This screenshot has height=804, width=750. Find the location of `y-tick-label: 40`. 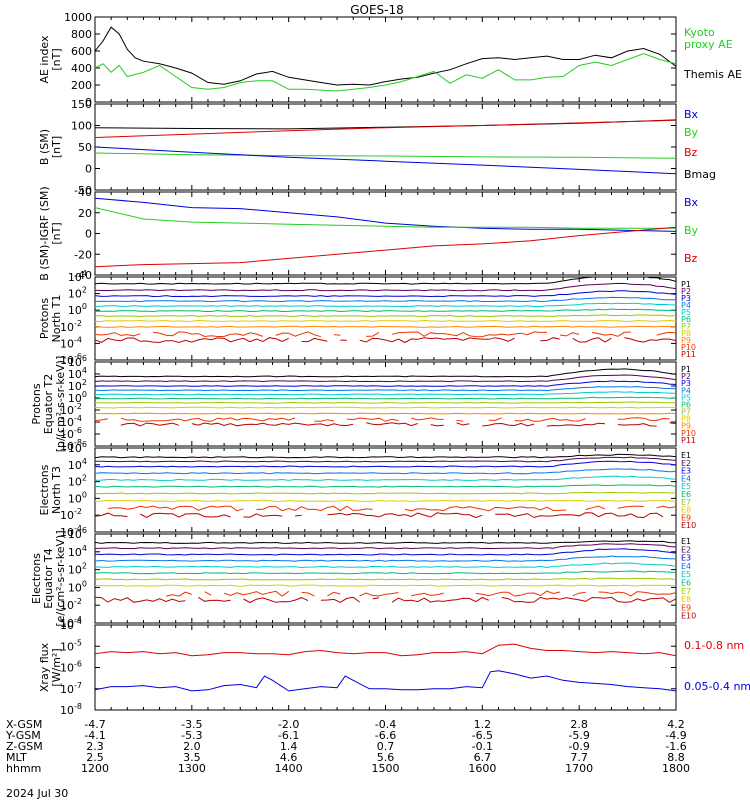

y-tick-label: 40 is located at coordinates (85, 192).